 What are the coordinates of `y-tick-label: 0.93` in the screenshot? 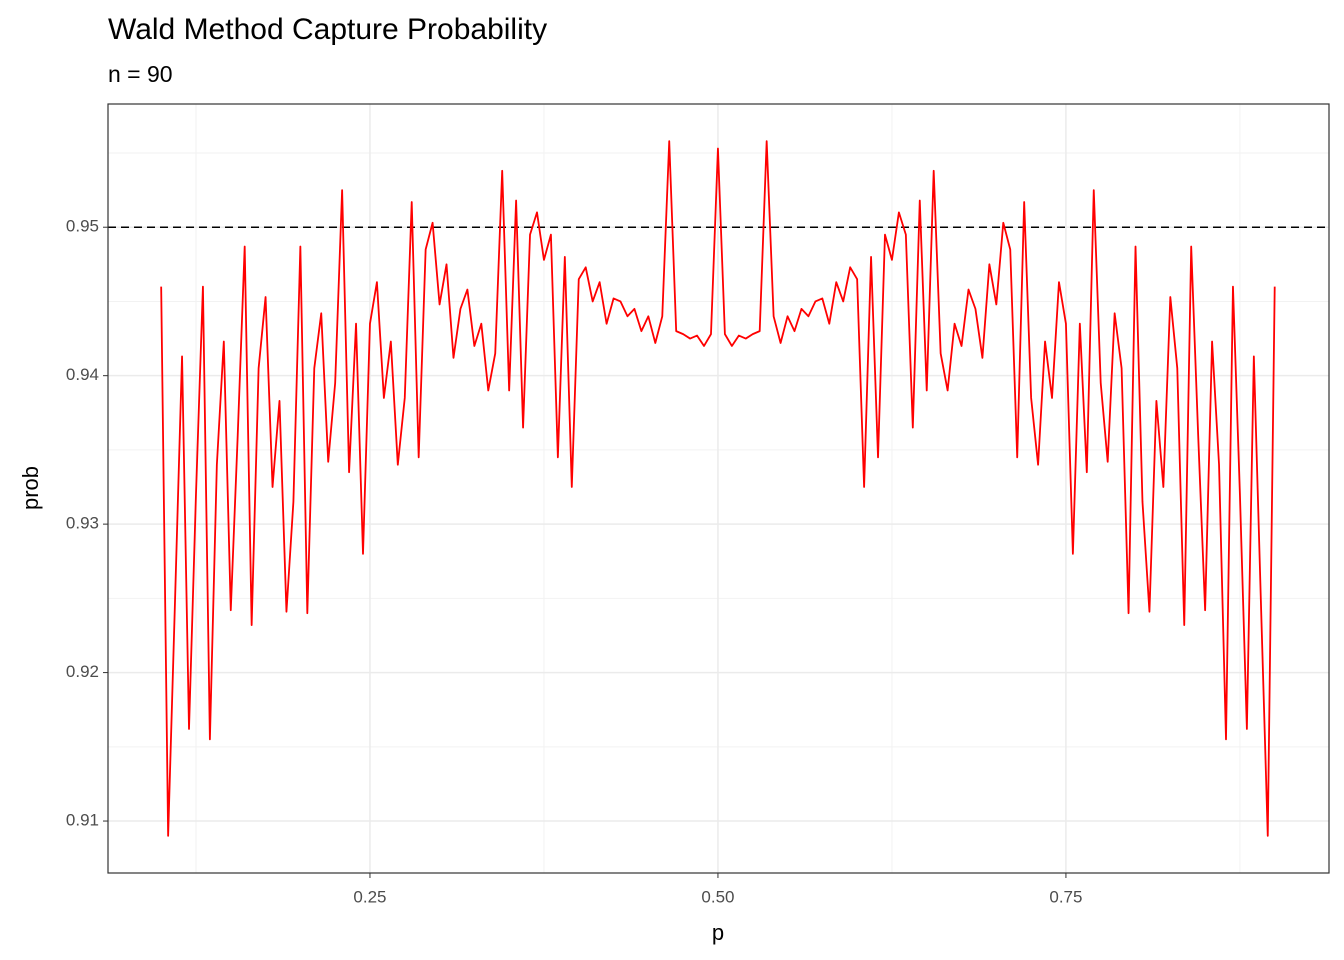 It's located at (82, 523).